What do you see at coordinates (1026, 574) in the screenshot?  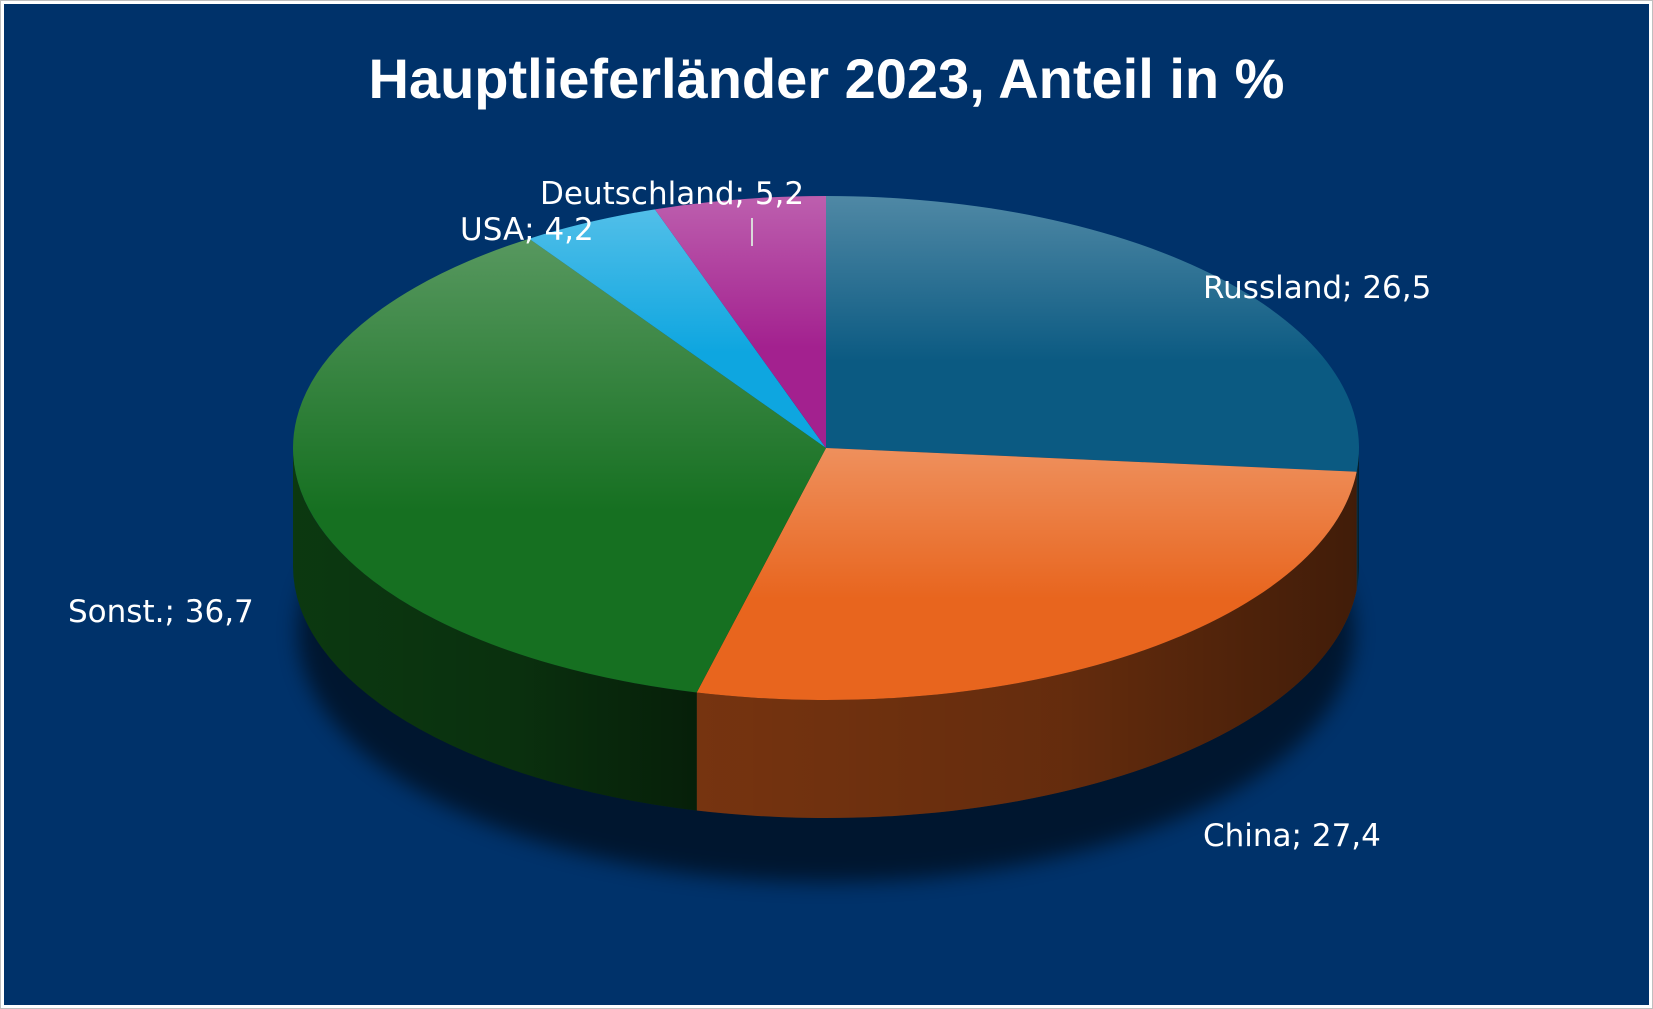 I see `pie-slice-shine-china` at bounding box center [1026, 574].